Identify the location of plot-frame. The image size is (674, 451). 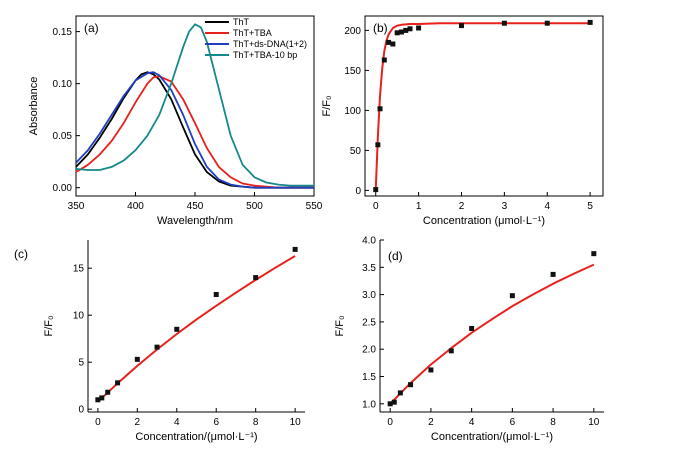
(484, 106).